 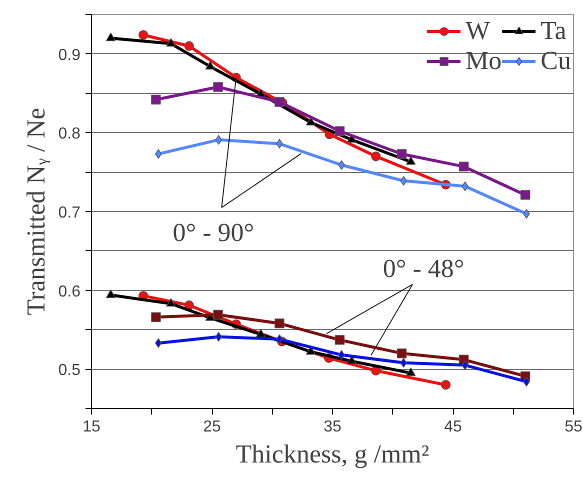 I want to click on y-tick-label: 0.5, so click(x=69, y=371).